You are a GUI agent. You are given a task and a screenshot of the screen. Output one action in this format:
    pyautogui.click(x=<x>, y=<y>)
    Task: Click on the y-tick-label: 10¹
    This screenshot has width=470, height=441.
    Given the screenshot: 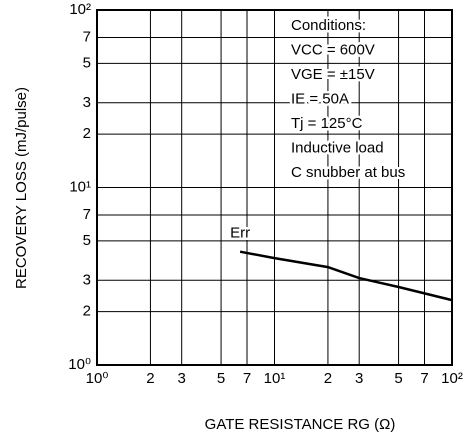 What is the action you would take?
    pyautogui.click(x=80, y=186)
    